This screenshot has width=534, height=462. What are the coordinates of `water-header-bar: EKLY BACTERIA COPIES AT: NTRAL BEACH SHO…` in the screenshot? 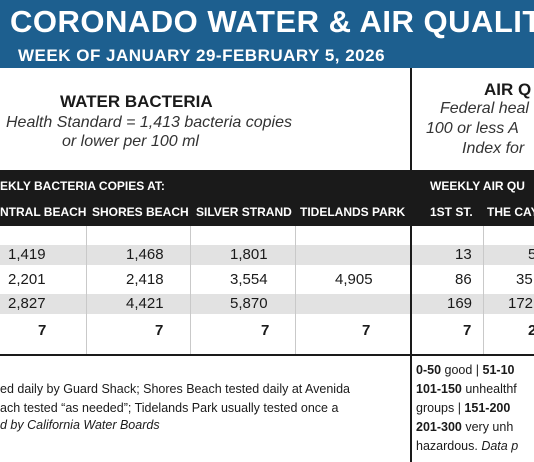 It's located at (205, 198).